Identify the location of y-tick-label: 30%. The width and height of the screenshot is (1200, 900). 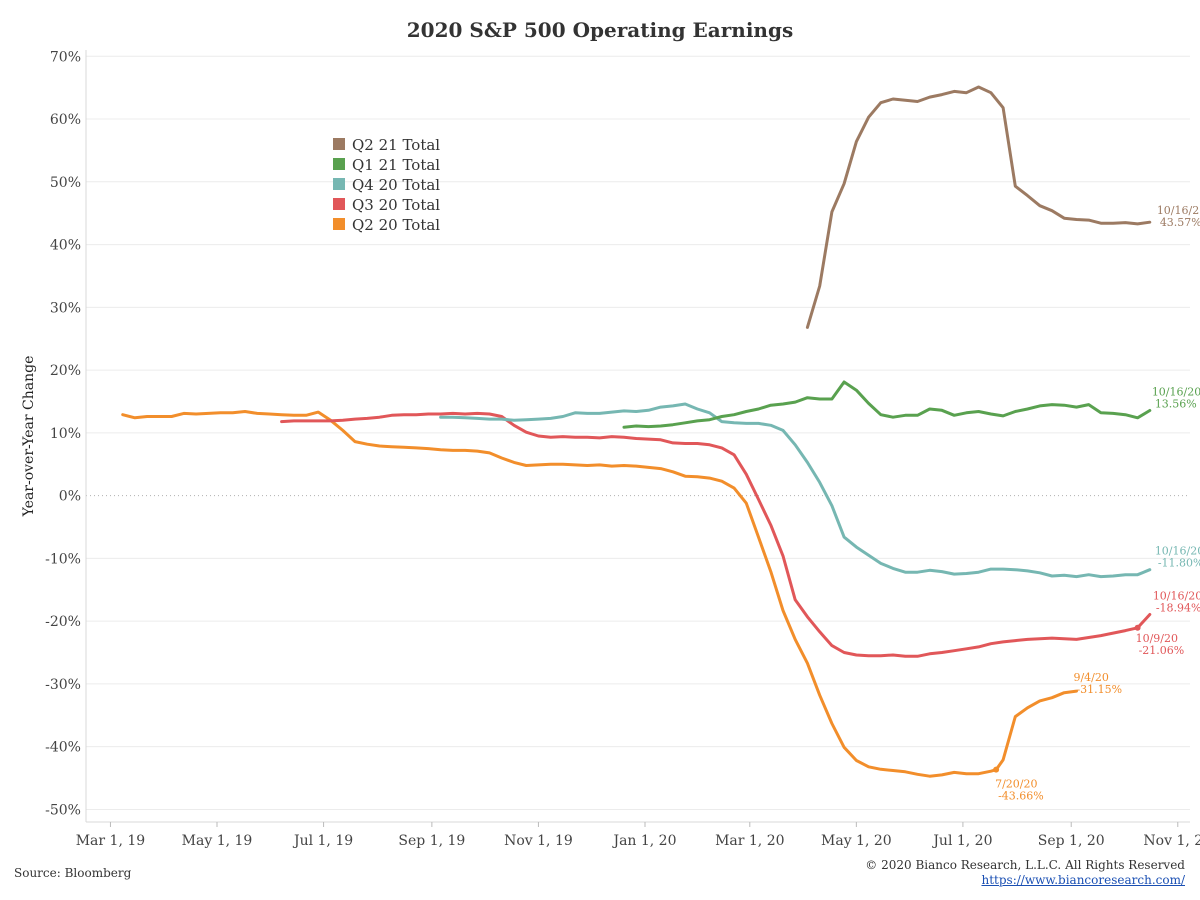
(65, 308).